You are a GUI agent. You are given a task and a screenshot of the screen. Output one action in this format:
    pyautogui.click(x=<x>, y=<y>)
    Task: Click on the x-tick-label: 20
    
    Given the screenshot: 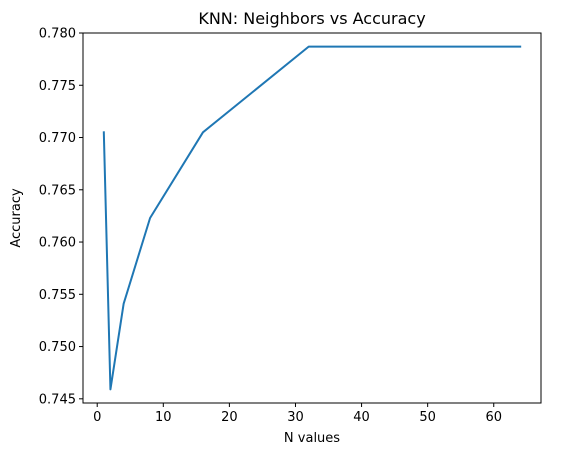 What is the action you would take?
    pyautogui.click(x=229, y=417)
    